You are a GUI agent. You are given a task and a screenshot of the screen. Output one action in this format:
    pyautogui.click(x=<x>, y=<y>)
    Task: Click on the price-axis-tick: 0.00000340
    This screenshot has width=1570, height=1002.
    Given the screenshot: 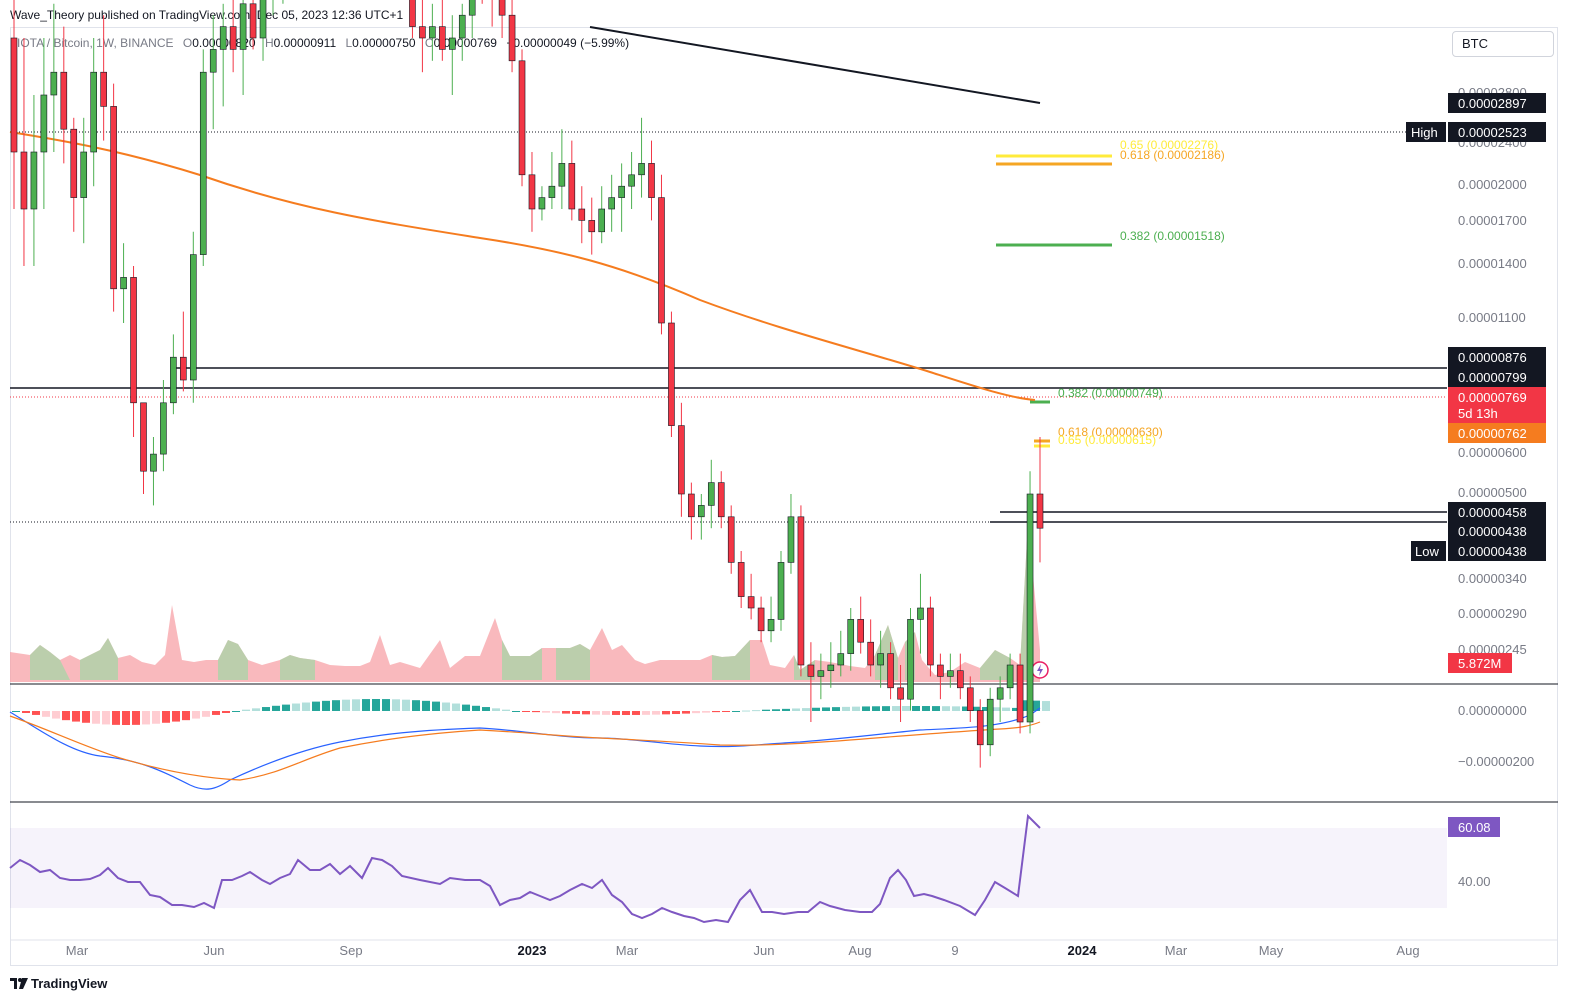 What is the action you would take?
    pyautogui.click(x=1492, y=578)
    